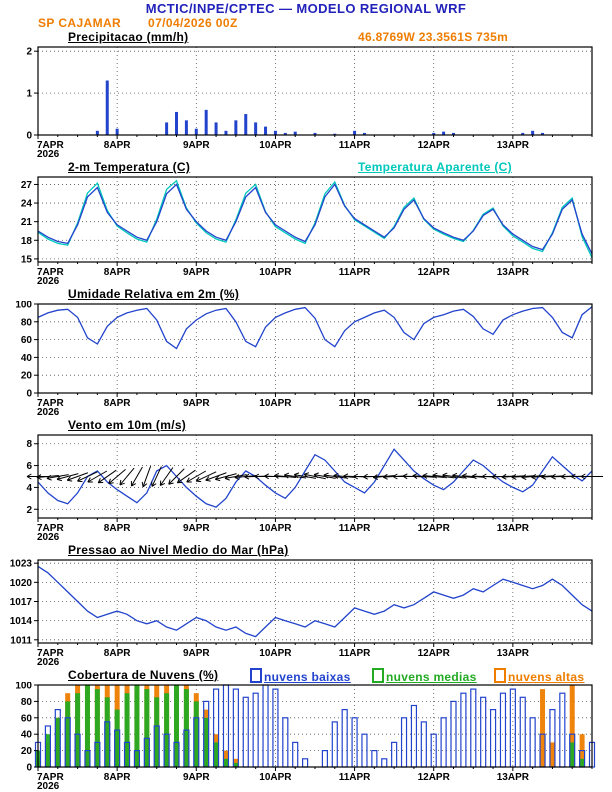 This screenshot has width=612, height=792. What do you see at coordinates (29, 52) in the screenshot?
I see `svg-text: 2` at bounding box center [29, 52].